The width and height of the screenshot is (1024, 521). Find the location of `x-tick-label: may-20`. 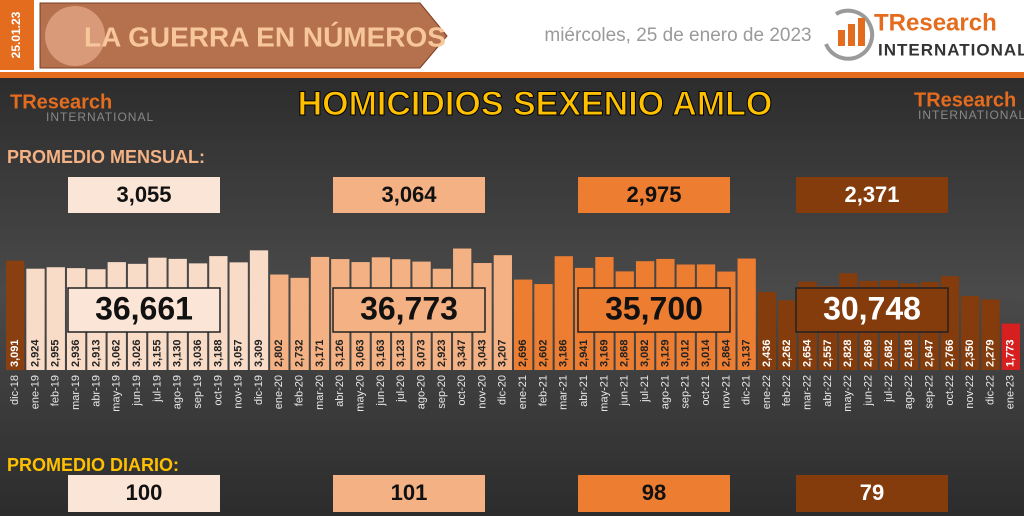

x-tick-label: may-20 is located at coordinates (361, 393).